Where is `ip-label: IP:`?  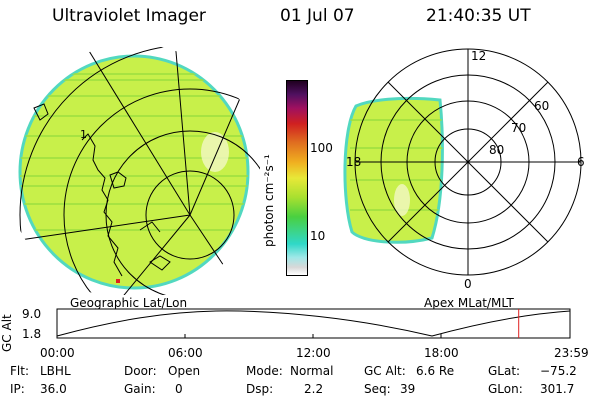
ip-label: IP: is located at coordinates (17, 389).